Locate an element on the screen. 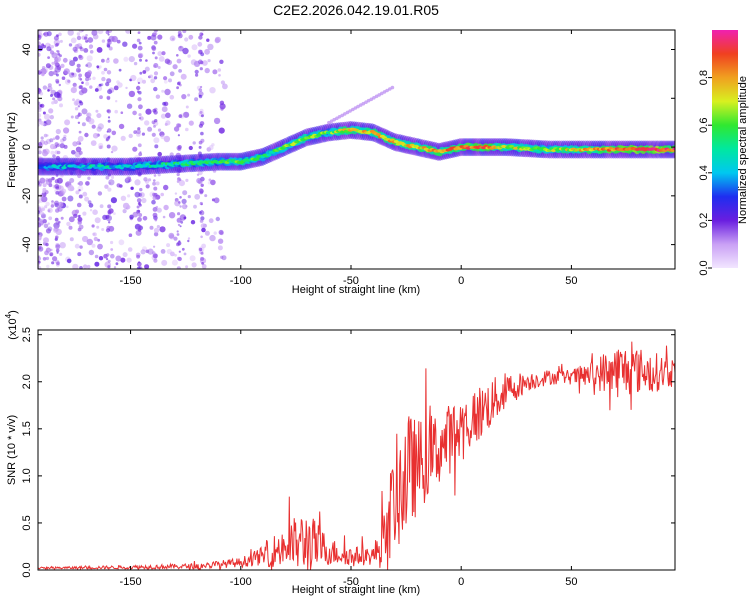 The width and height of the screenshot is (750, 600). spectrogram-y-tick-label: -20 is located at coordinates (27, 196).